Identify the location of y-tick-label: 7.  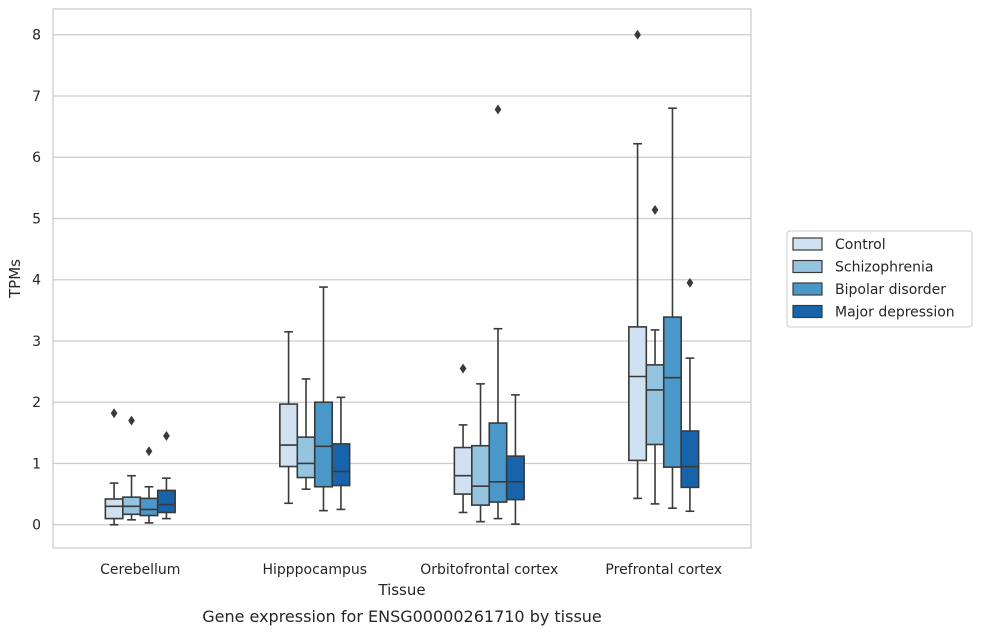
(36, 97).